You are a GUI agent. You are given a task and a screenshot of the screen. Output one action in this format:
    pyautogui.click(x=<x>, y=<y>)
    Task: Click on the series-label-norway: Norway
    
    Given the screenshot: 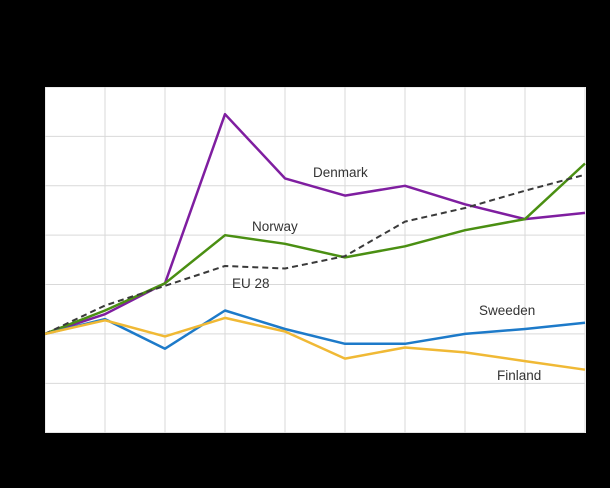 What is the action you would take?
    pyautogui.click(x=275, y=226)
    